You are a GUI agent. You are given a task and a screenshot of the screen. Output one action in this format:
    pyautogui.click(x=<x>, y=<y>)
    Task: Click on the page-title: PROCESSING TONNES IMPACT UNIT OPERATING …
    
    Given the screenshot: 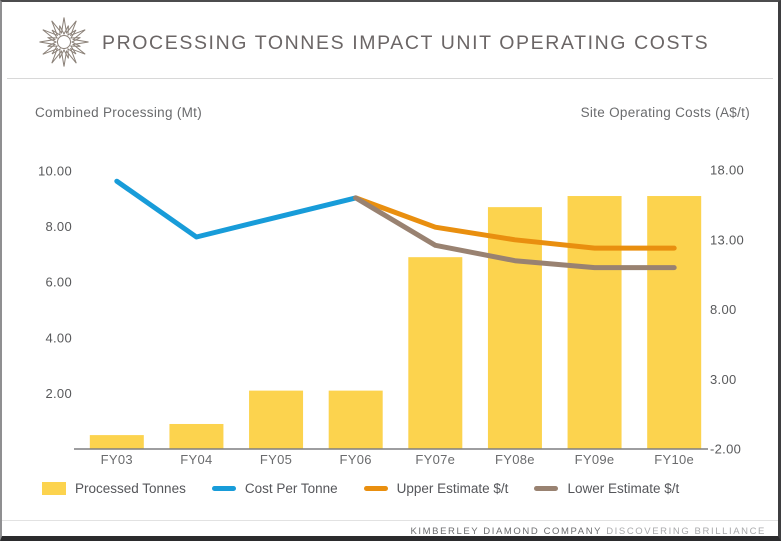 What is the action you would take?
    pyautogui.click(x=406, y=43)
    